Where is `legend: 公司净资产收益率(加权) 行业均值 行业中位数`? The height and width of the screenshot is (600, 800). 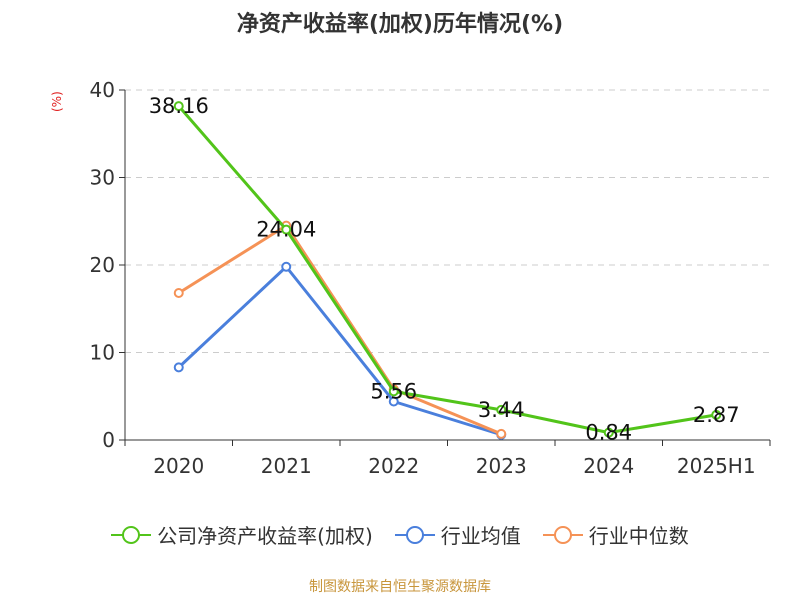
legend: 公司净资产收益率(加权) 行业均值 行业中位数 is located at coordinates (400, 534).